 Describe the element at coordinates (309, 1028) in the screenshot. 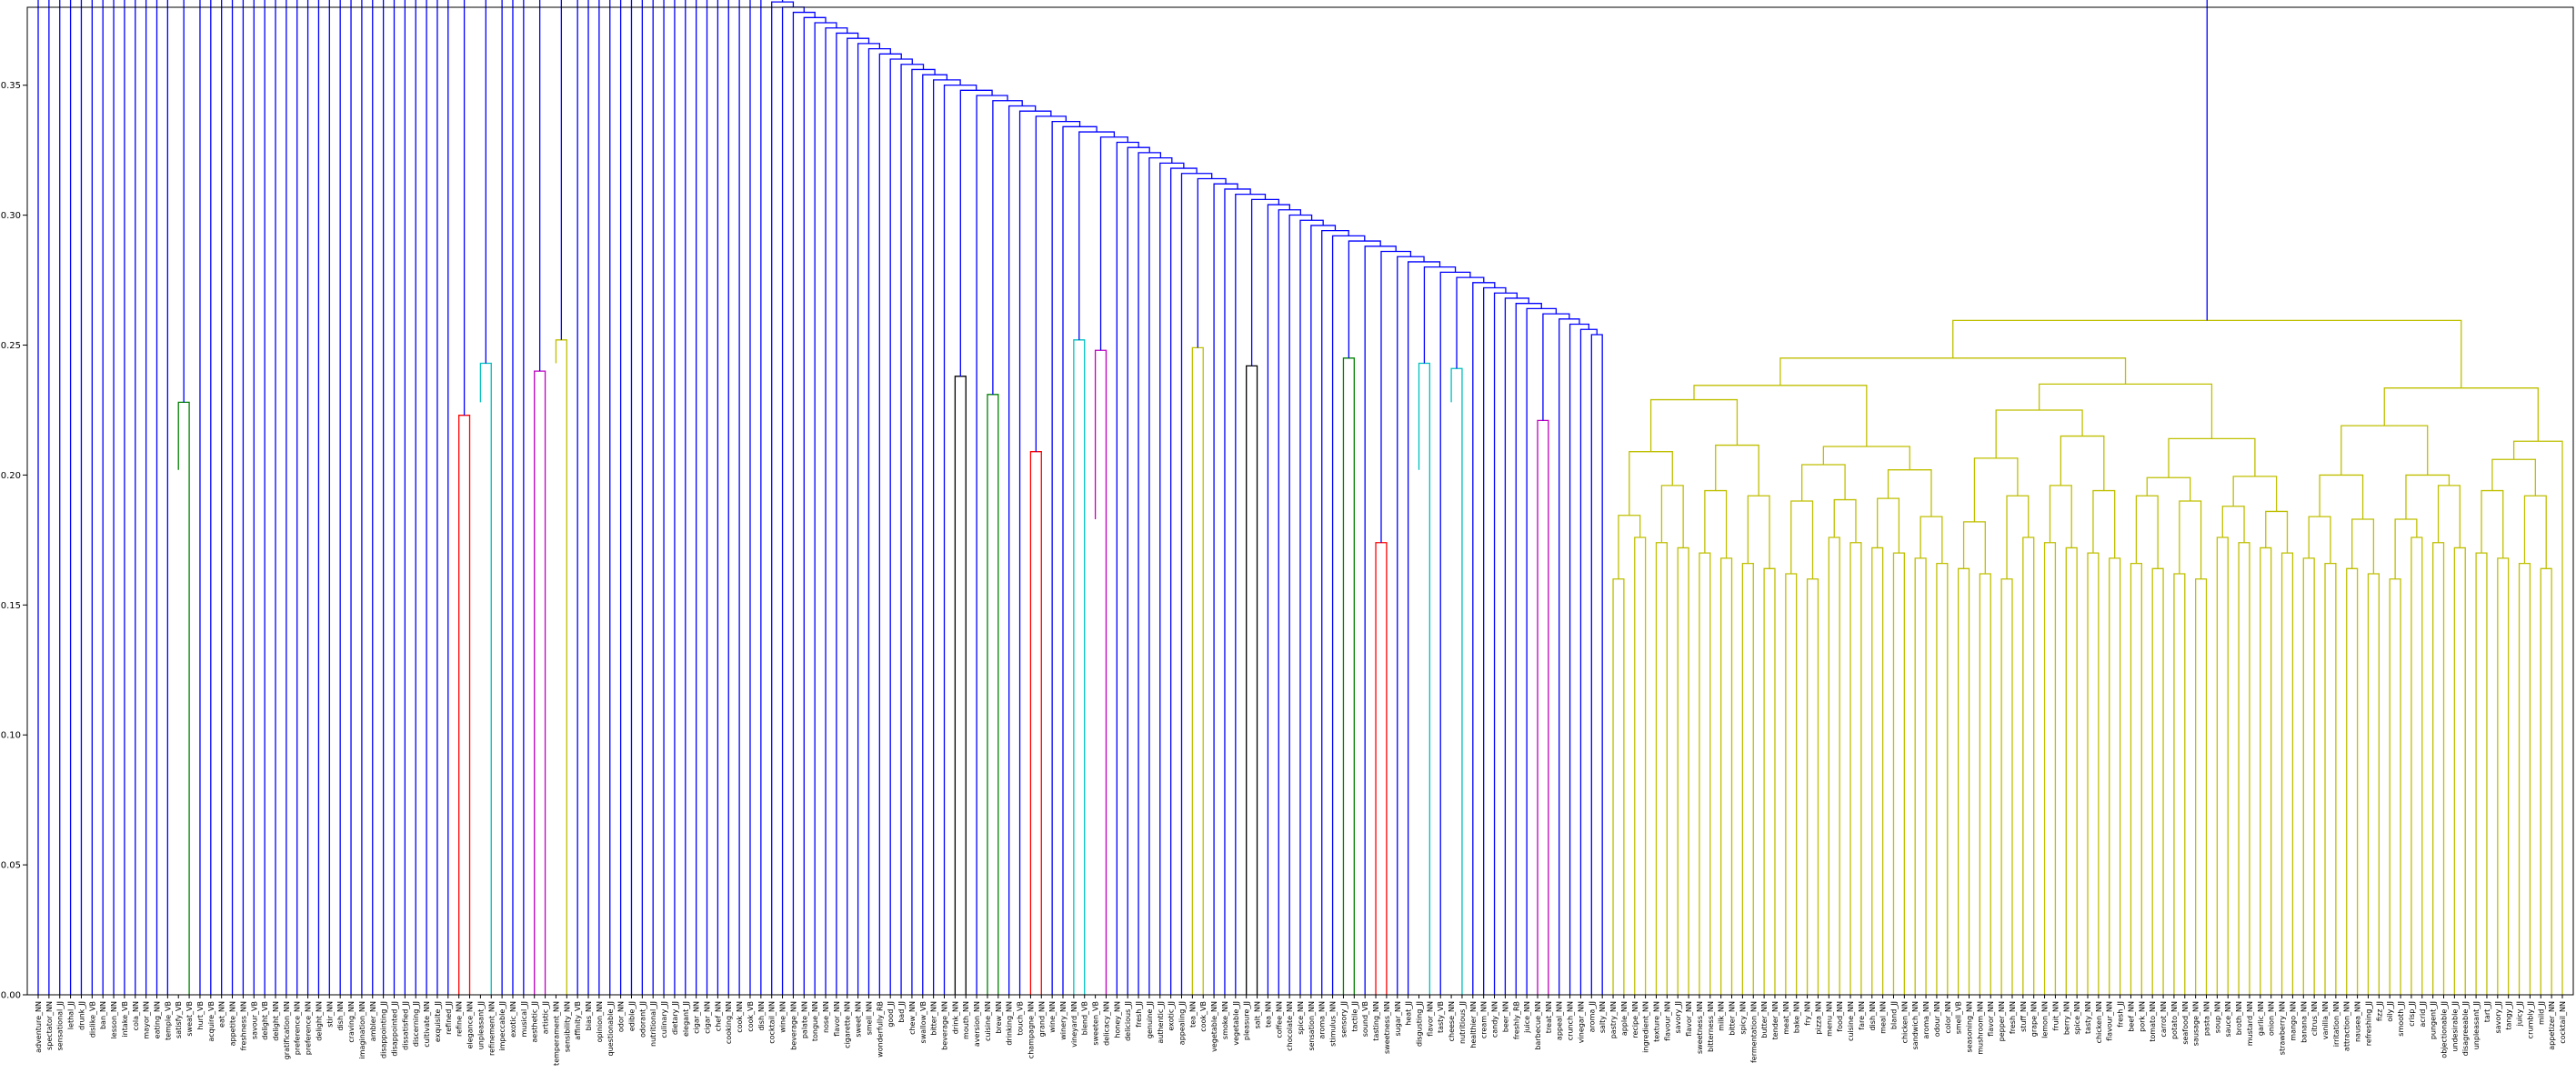

I see `leaf-label: preference_NN` at that location.